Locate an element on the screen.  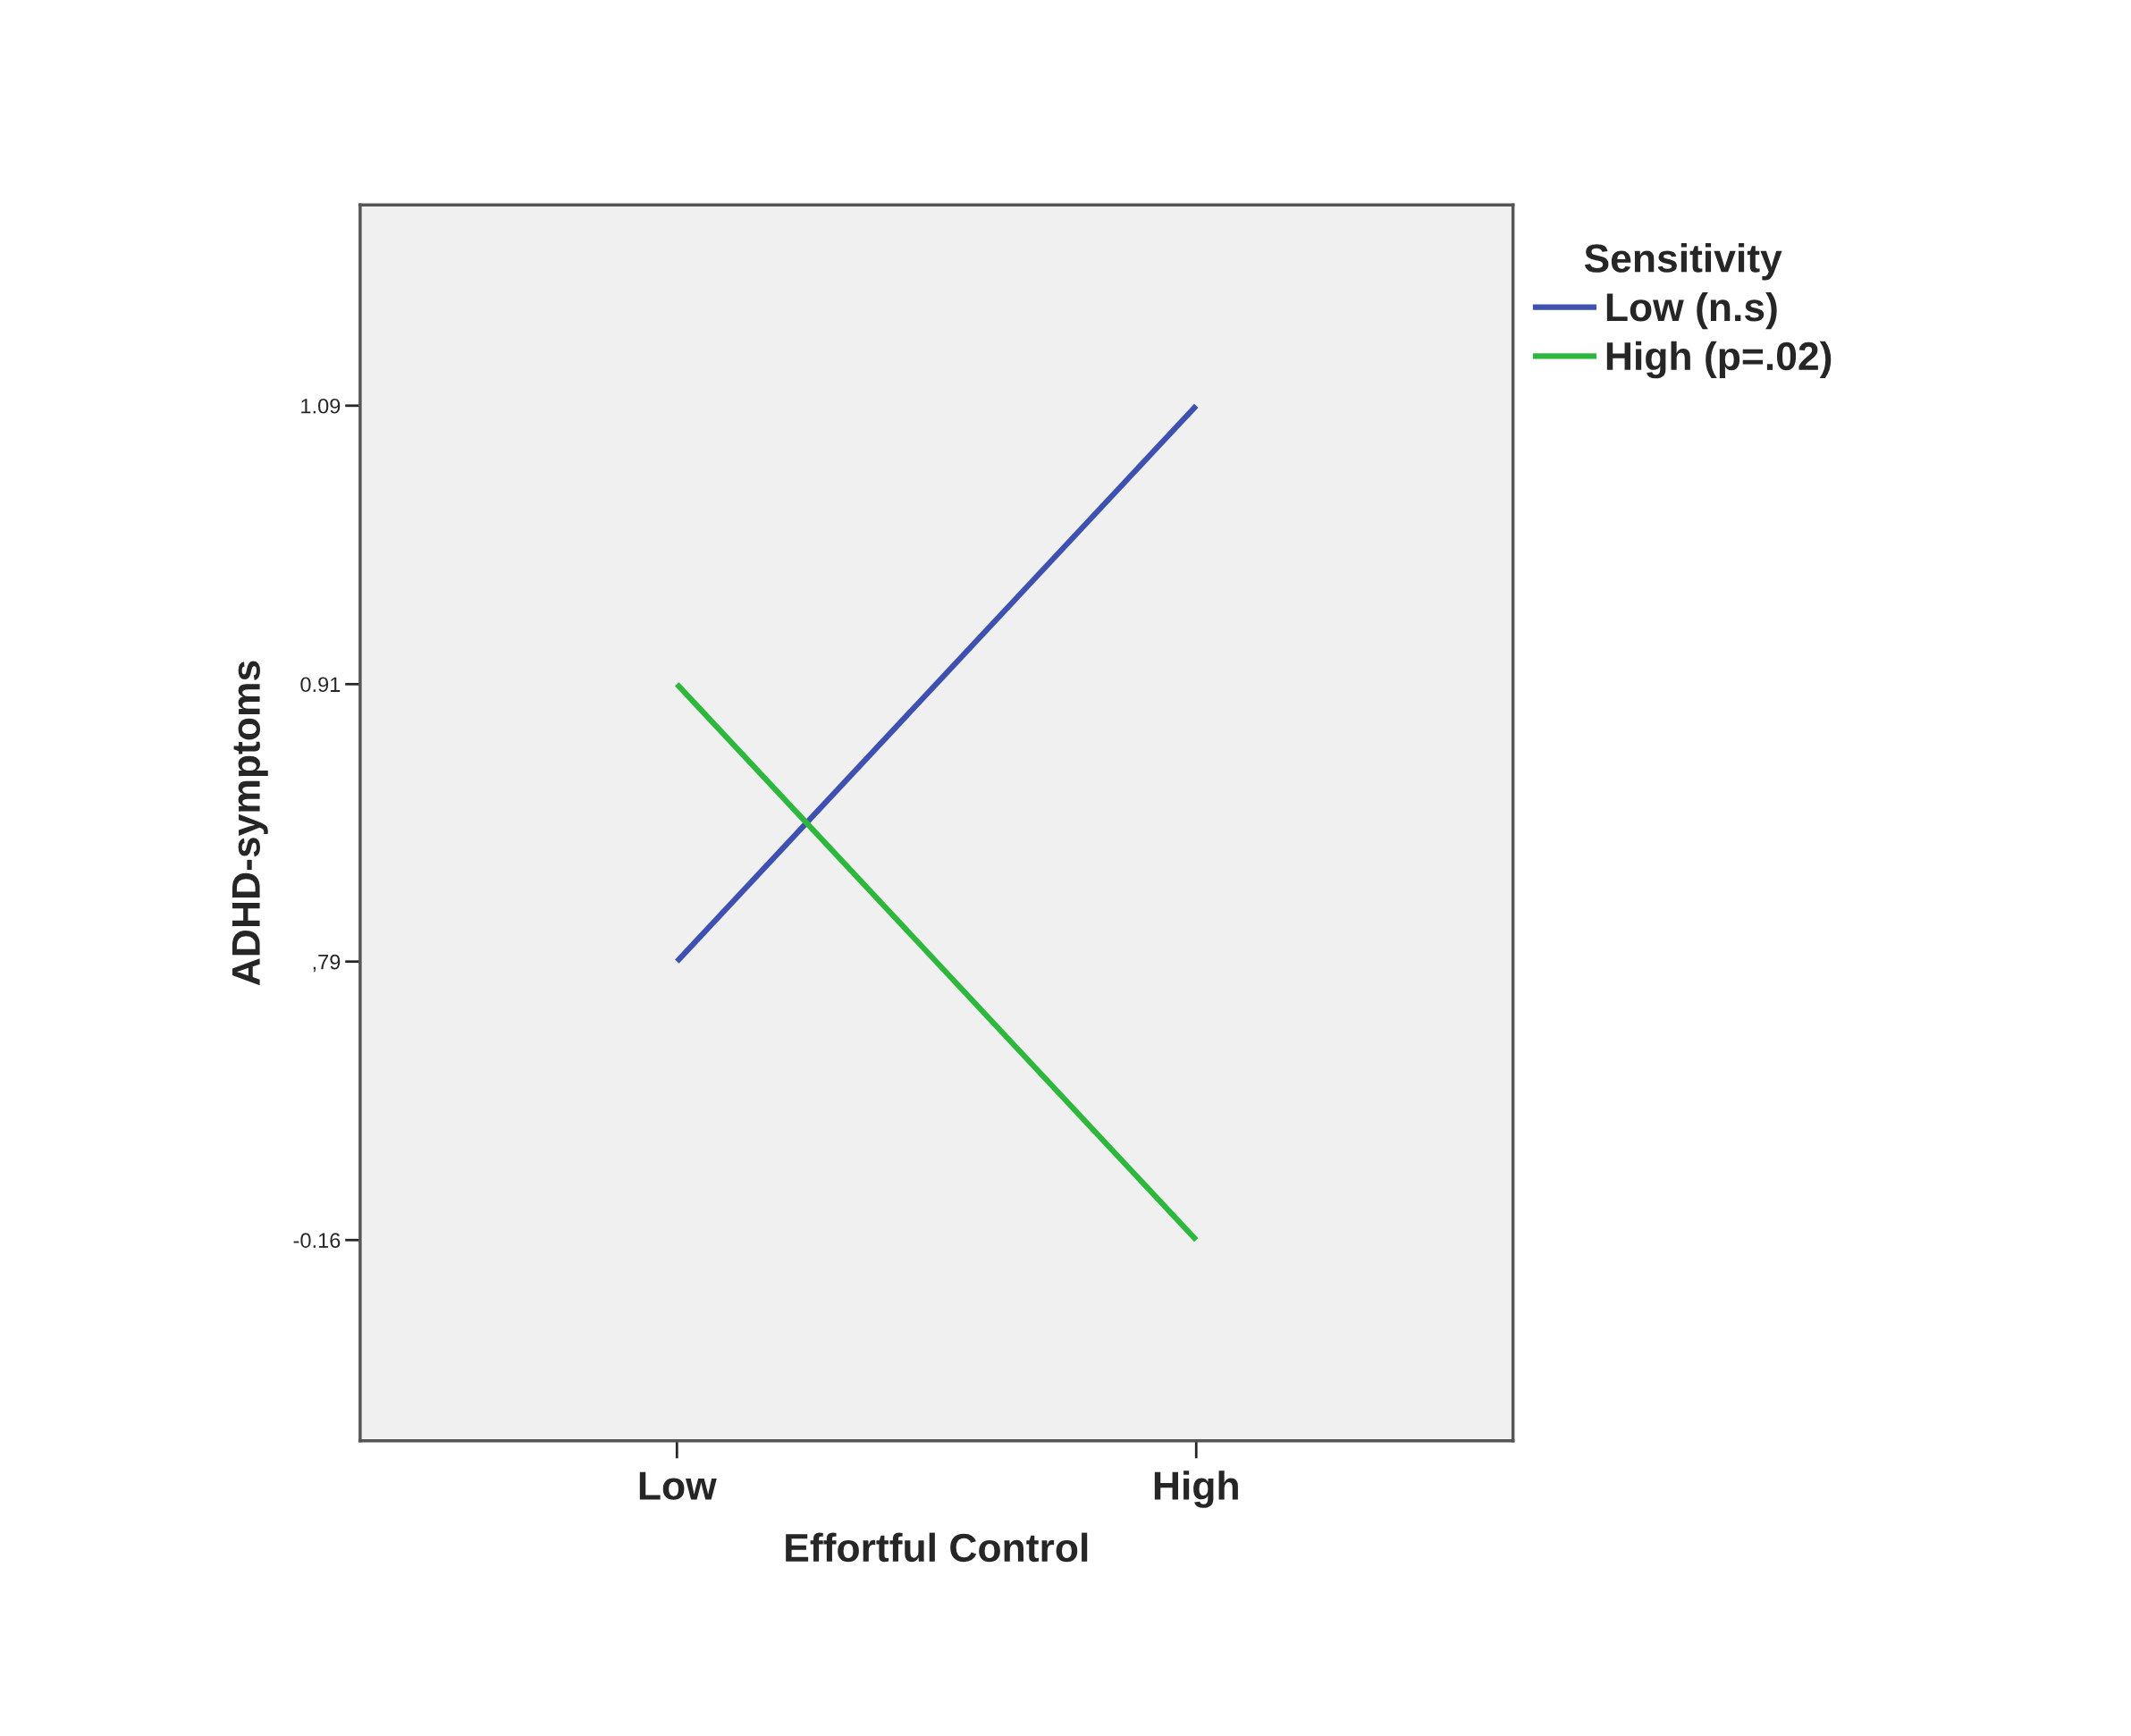
text: 1.09 is located at coordinates (321, 406).